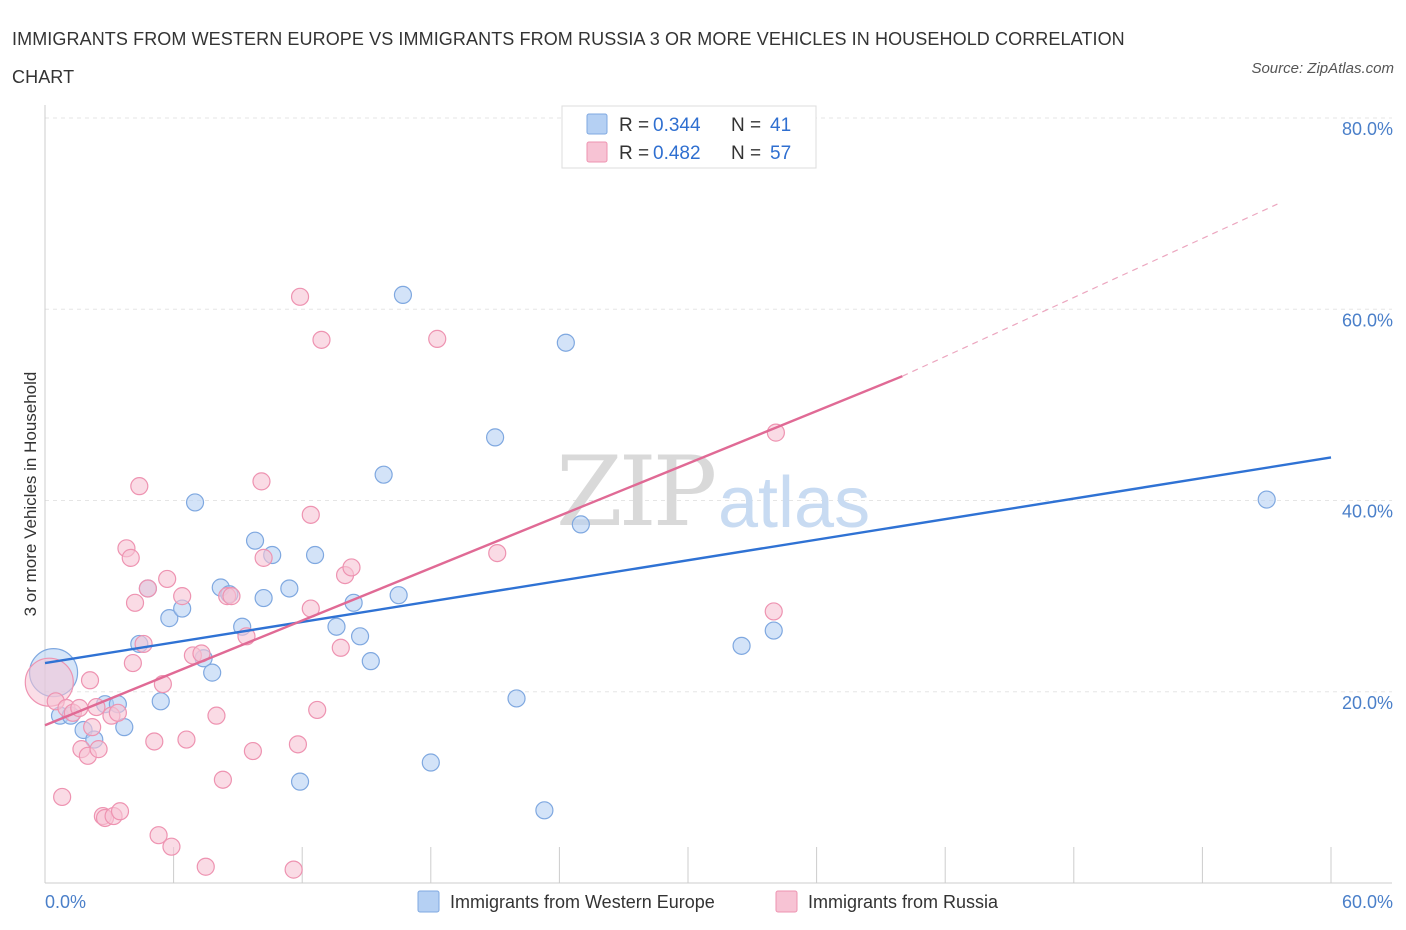 This screenshot has height=930, width=1406. I want to click on russia-trend-extension, so click(1090, 290).